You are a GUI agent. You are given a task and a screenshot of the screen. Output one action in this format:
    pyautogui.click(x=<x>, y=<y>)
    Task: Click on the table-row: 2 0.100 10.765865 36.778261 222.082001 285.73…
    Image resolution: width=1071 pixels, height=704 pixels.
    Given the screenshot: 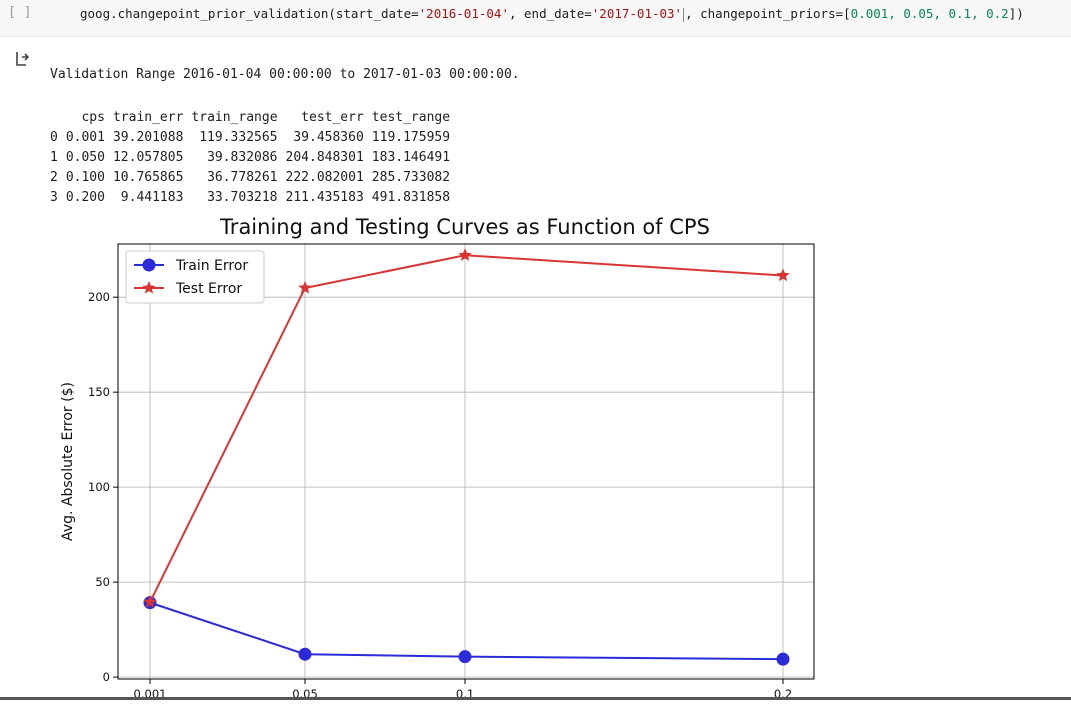 What is the action you would take?
    pyautogui.click(x=250, y=177)
    